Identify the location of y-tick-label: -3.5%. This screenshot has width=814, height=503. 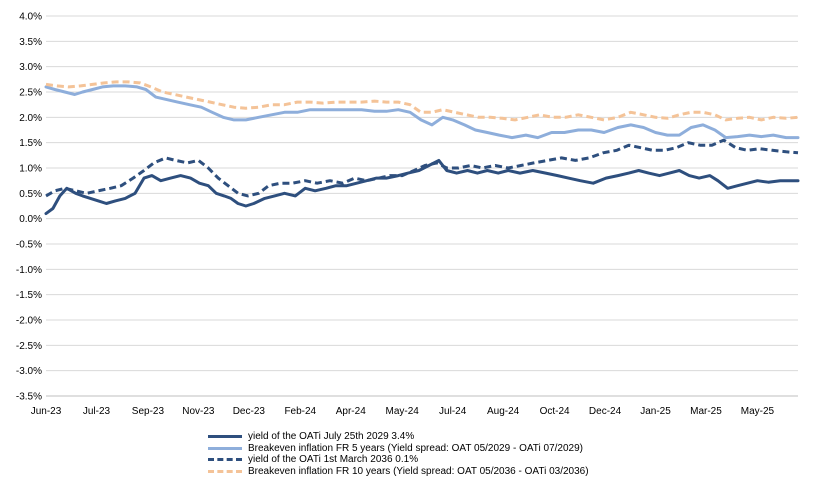
(29, 397).